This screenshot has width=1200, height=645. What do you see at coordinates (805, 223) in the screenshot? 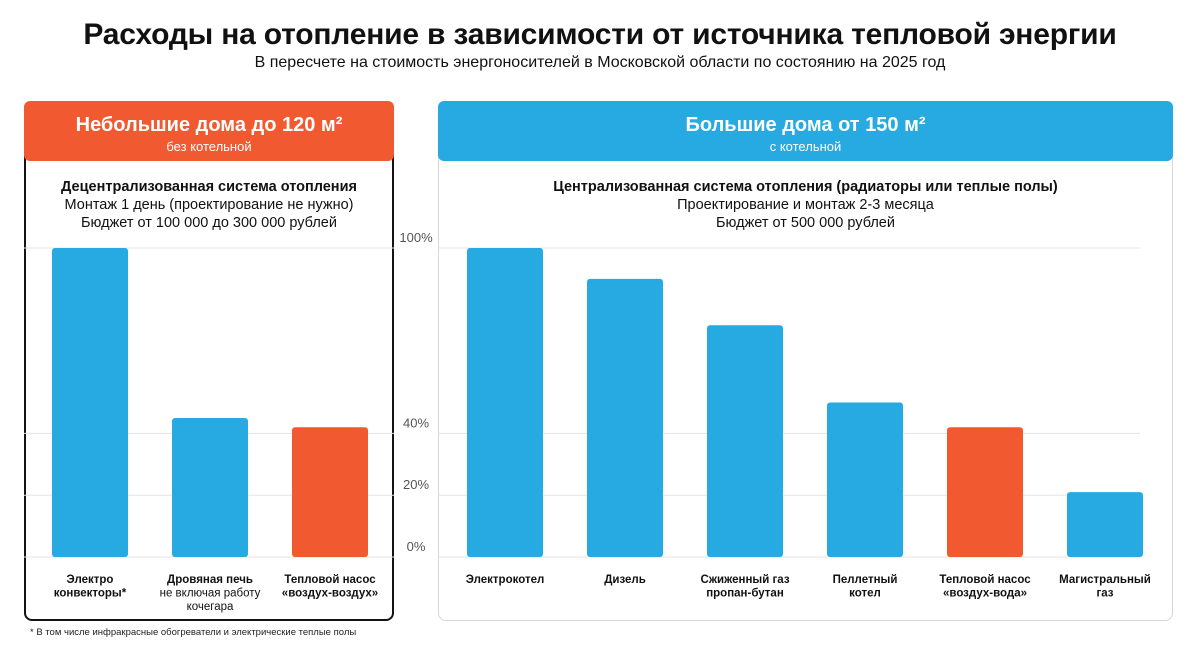
I see `right-budget-info: Бюджет от 500 000 рублей` at bounding box center [805, 223].